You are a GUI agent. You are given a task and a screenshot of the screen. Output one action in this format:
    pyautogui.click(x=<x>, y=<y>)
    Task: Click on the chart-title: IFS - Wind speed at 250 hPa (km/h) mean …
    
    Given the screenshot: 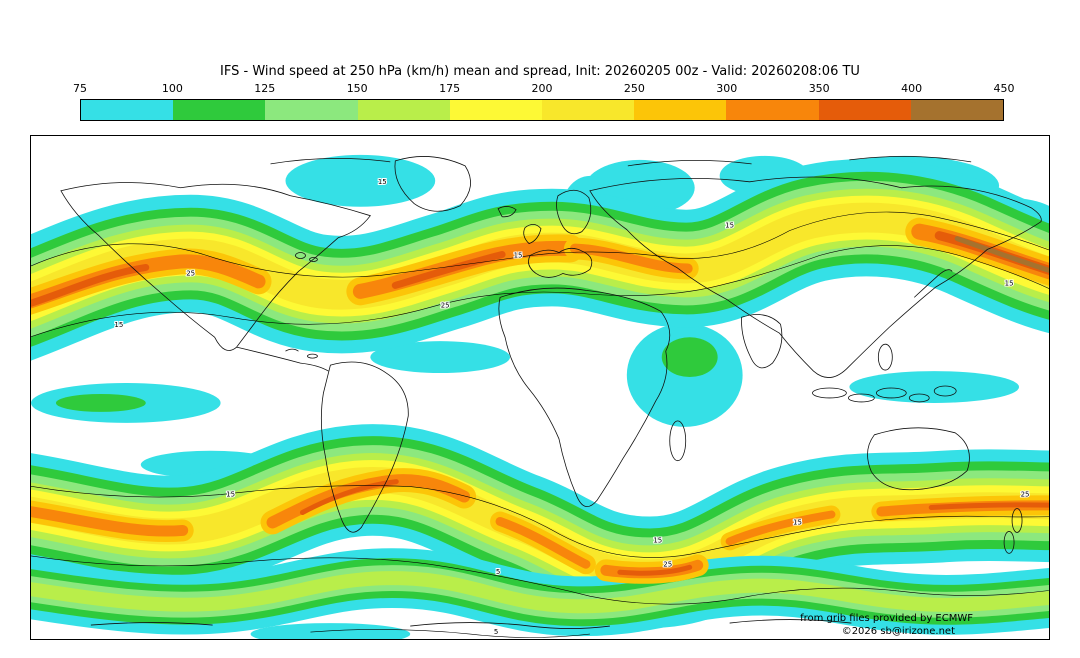 What is the action you would take?
    pyautogui.click(x=540, y=71)
    